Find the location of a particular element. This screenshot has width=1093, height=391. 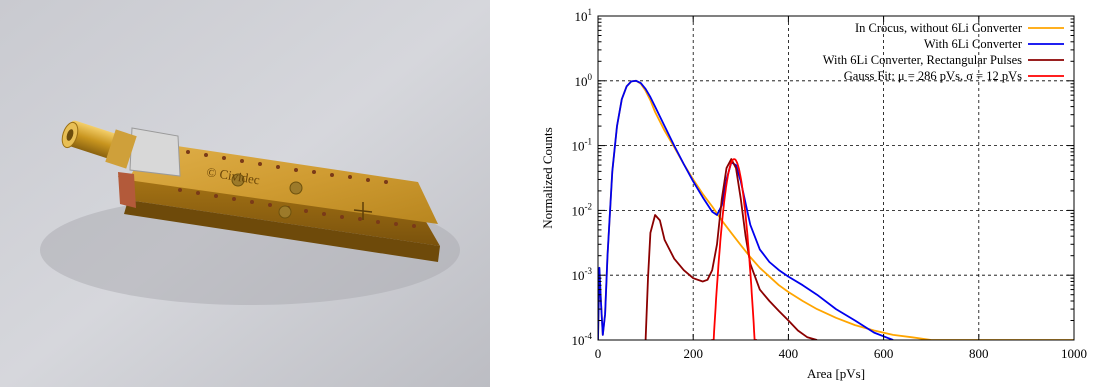

mounting-holes is located at coordinates (297, 189).